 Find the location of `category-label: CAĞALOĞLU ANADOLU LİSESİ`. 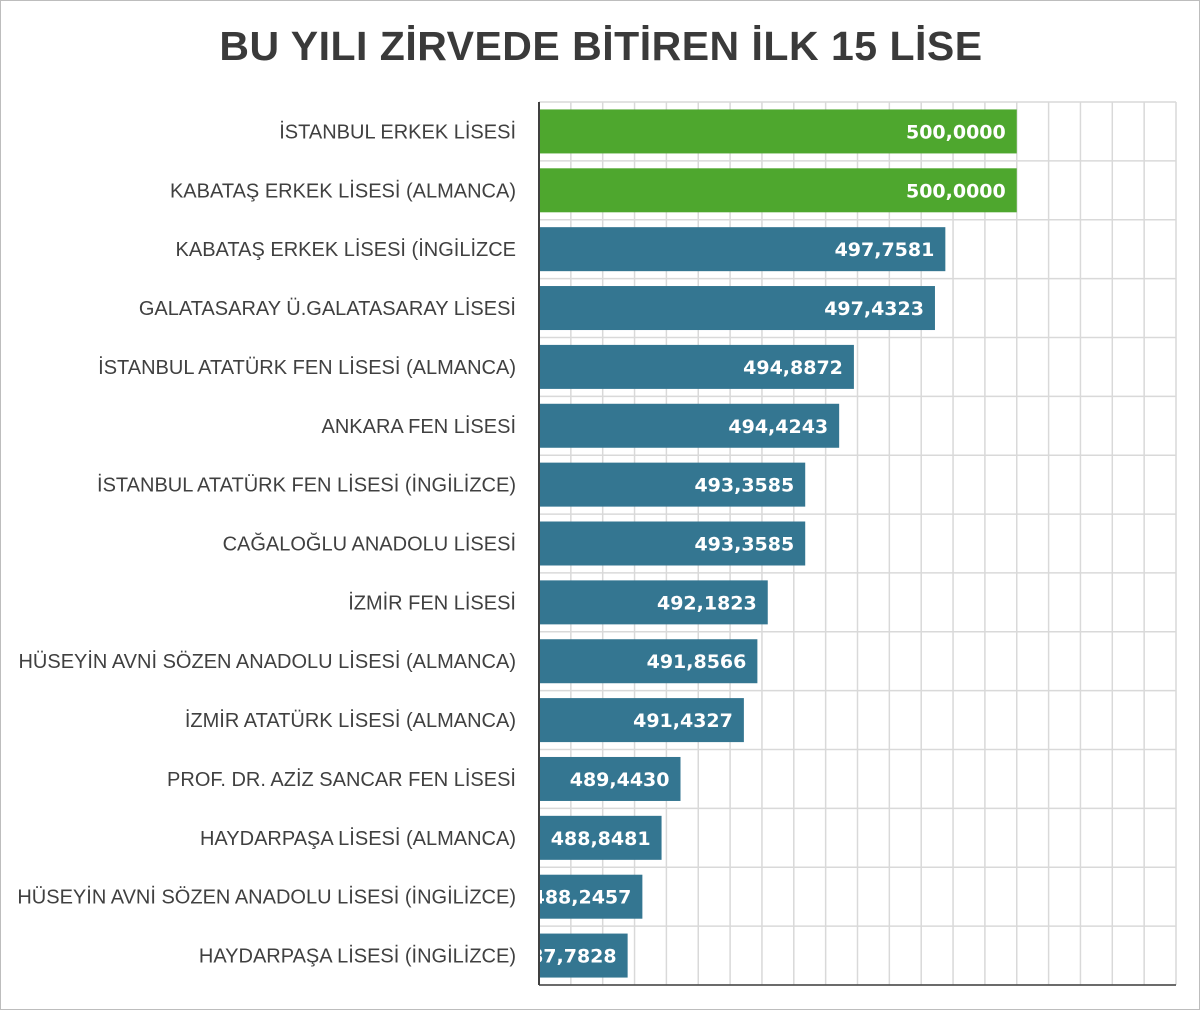

category-label: CAĞALOĞLU ANADOLU LİSESİ is located at coordinates (369, 544).